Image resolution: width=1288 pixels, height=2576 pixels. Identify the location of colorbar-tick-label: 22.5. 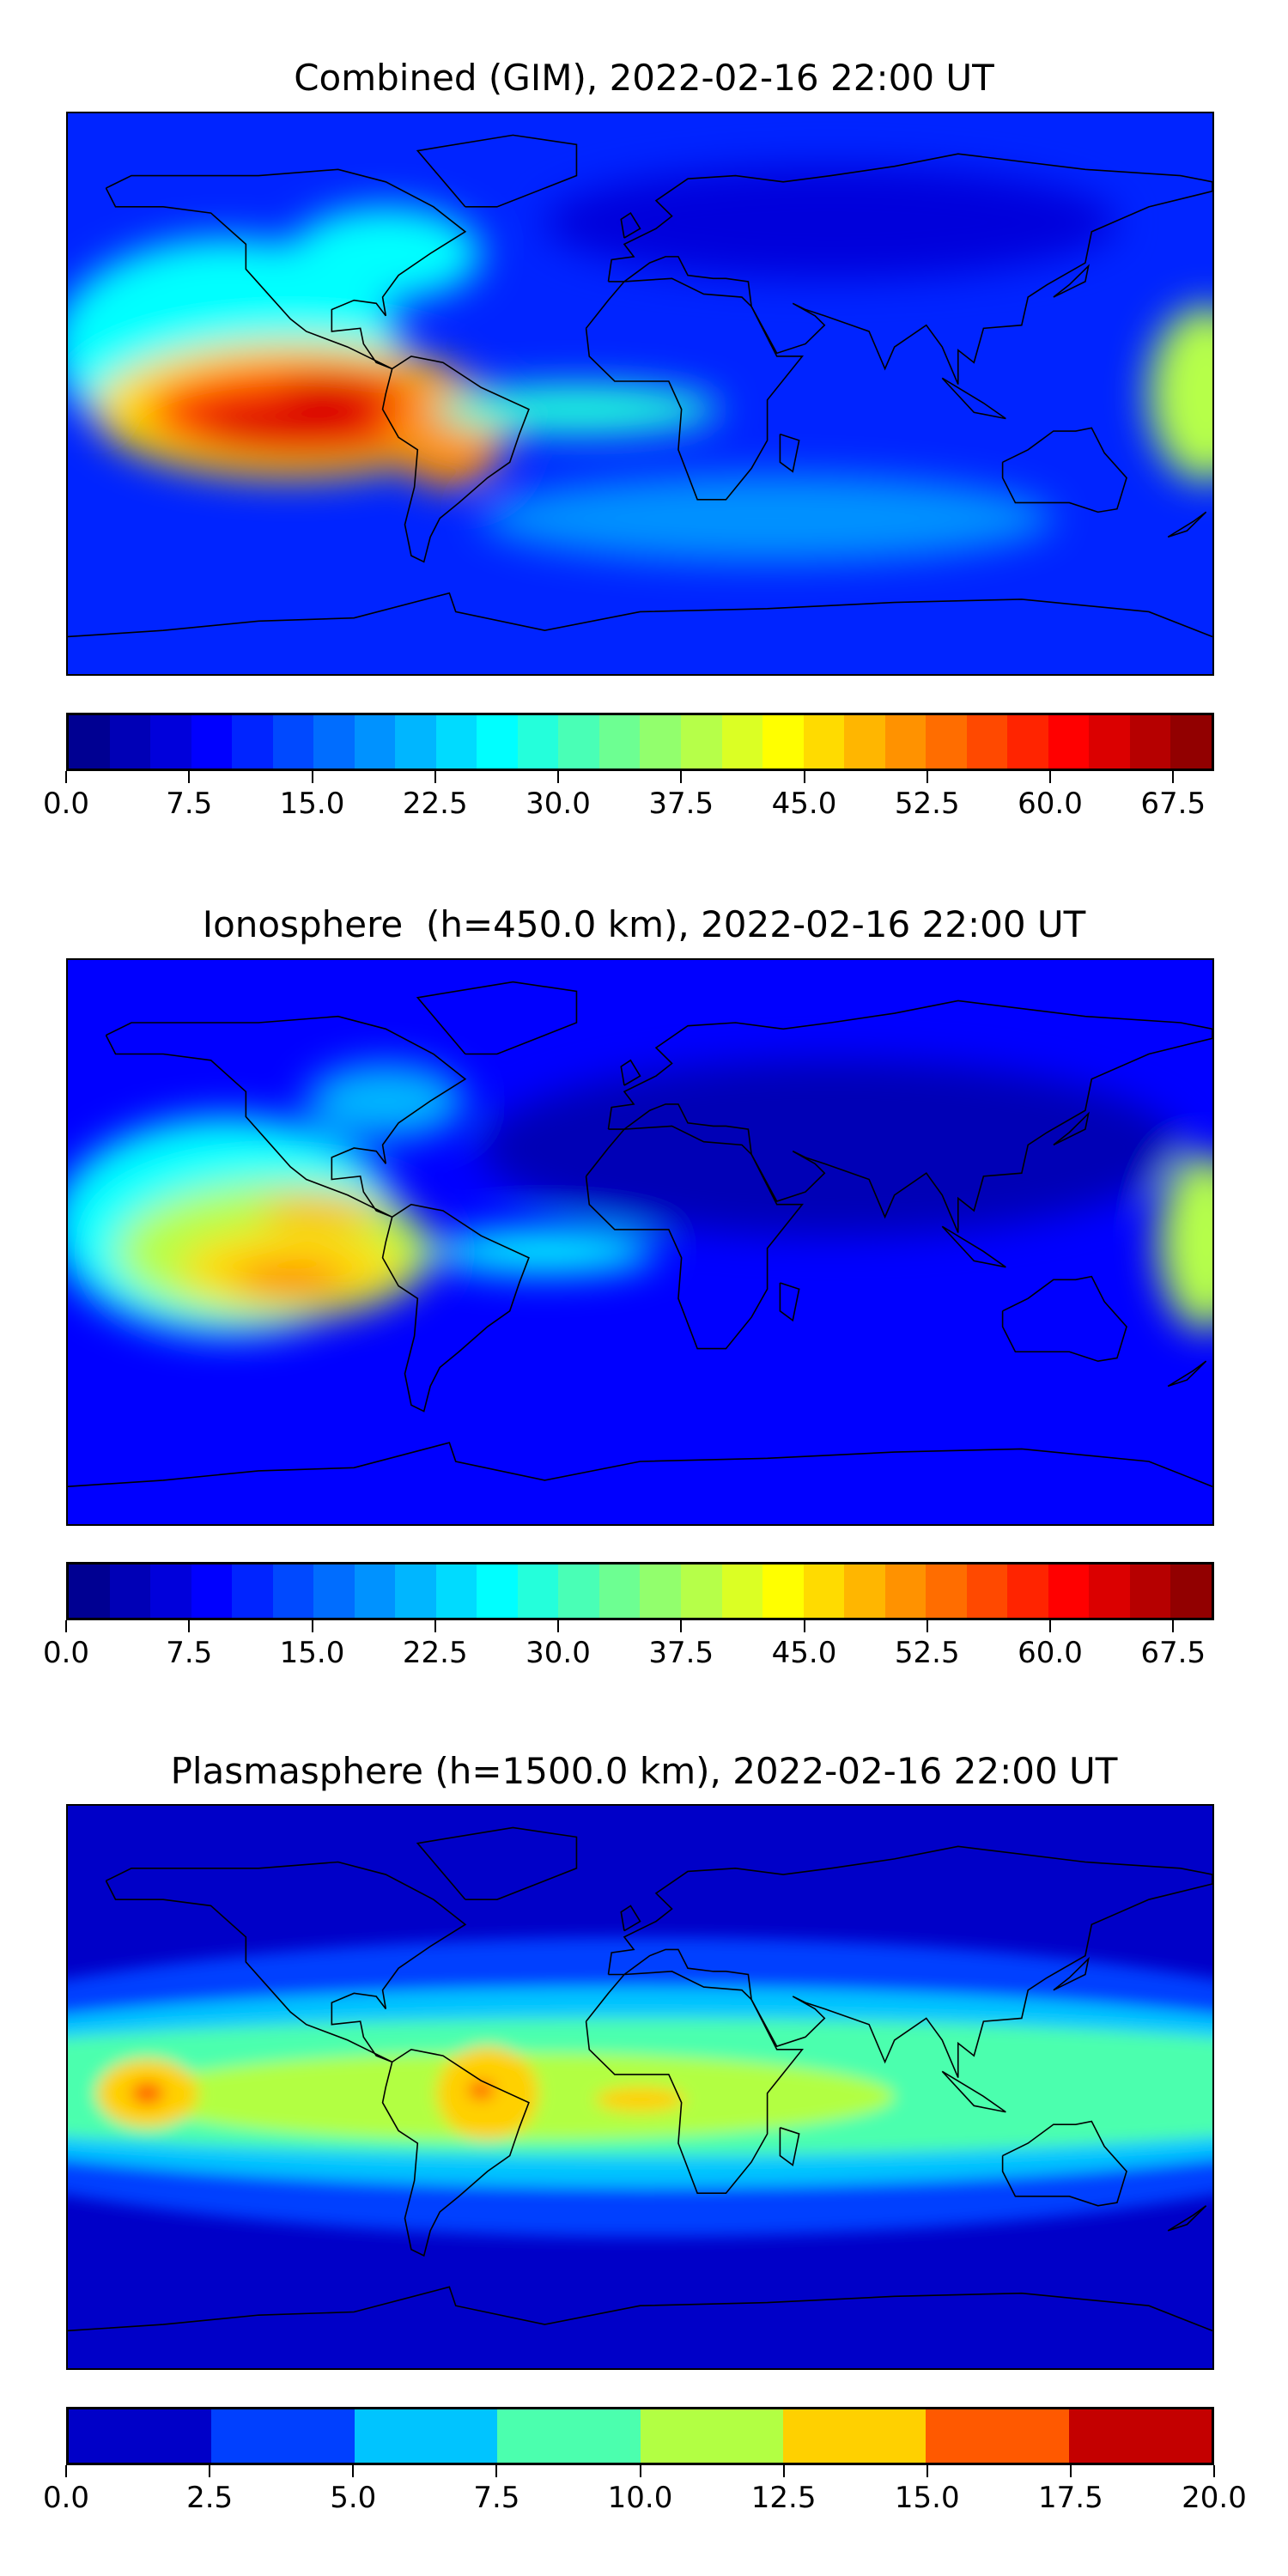
(435, 804).